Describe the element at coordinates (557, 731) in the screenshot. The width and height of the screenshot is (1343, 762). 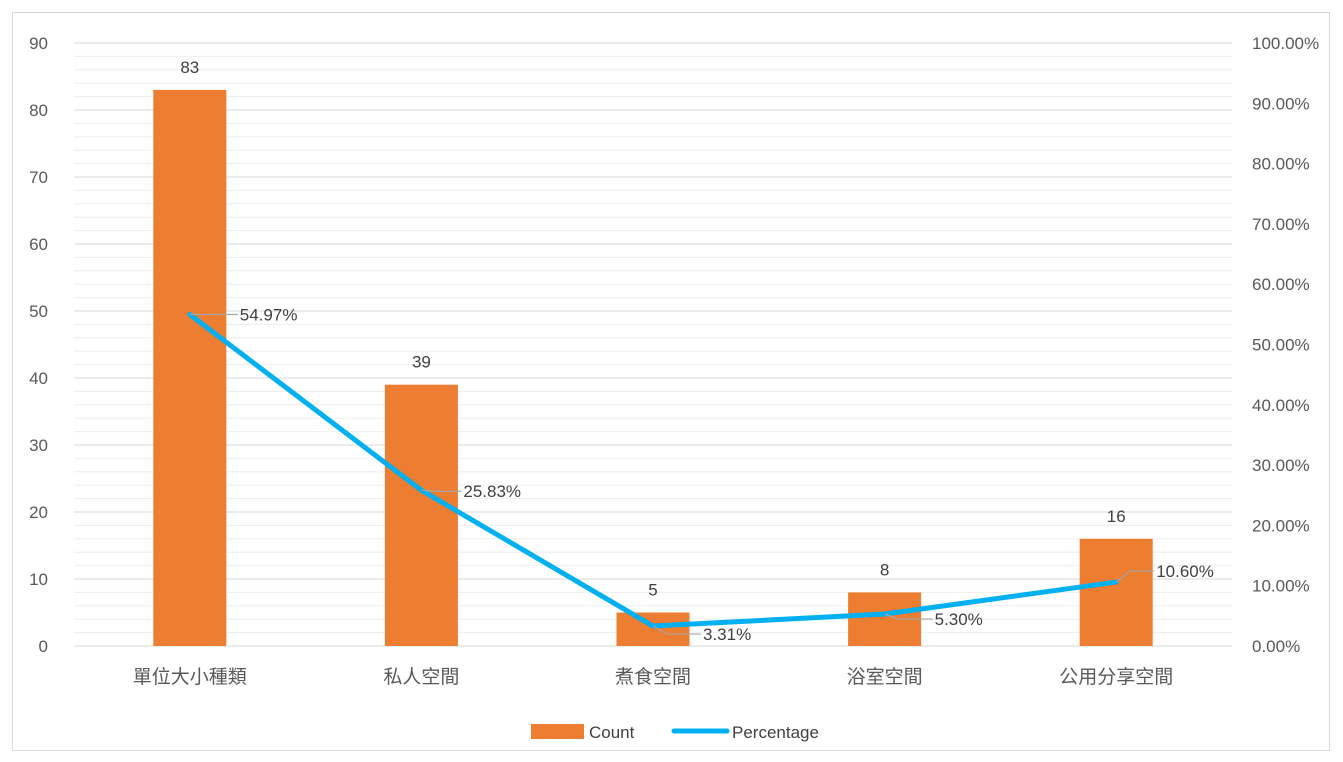
I see `legend-swatch-count` at that location.